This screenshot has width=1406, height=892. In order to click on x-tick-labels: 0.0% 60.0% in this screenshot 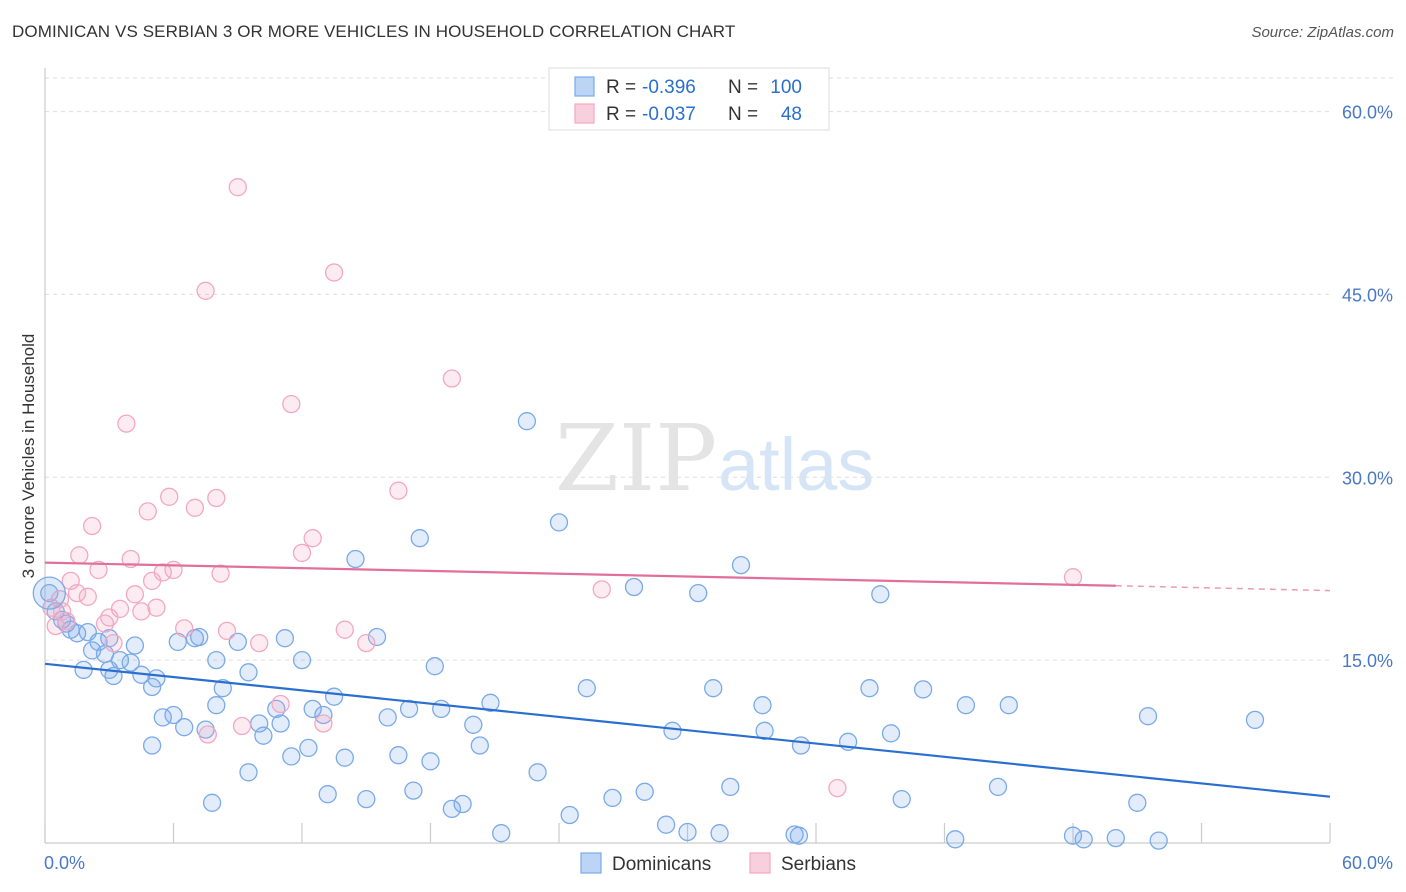, I will do `click(718, 863)`.